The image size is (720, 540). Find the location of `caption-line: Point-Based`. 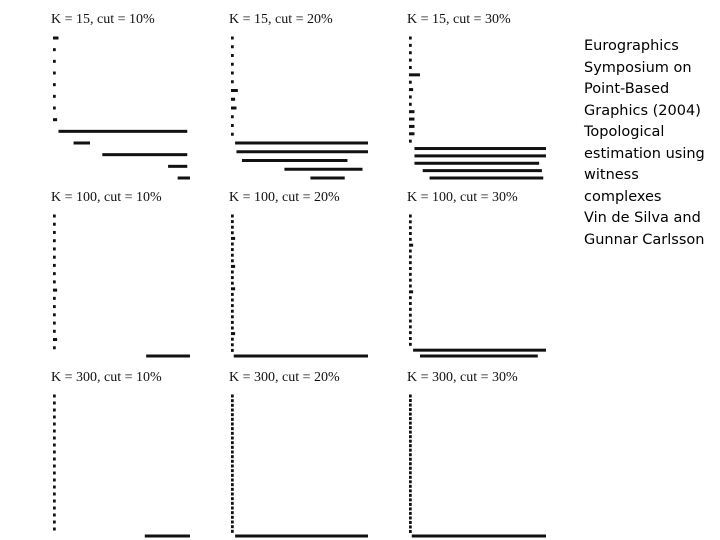

caption-line: Point-Based is located at coordinates (627, 89).